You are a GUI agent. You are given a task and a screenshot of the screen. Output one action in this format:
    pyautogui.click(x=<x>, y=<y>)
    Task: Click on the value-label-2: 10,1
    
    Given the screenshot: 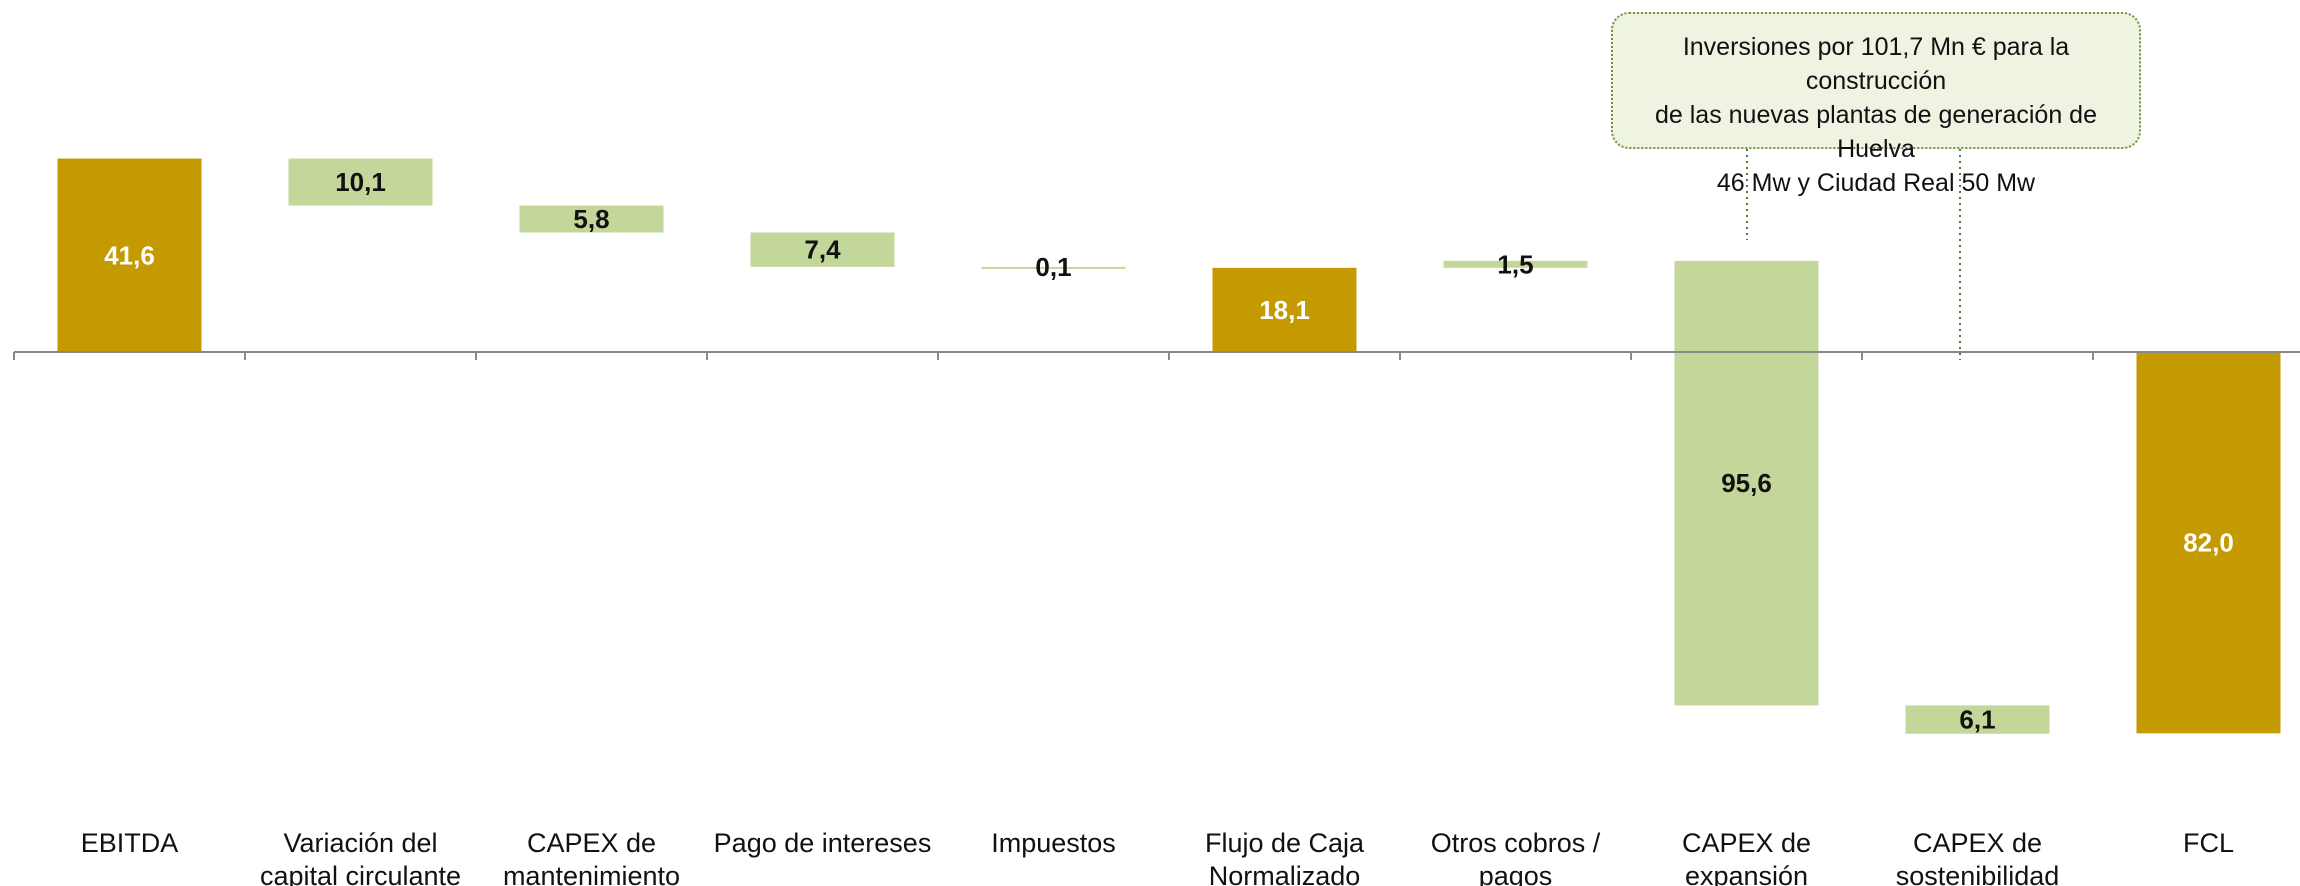 What is the action you would take?
    pyautogui.click(x=360, y=182)
    